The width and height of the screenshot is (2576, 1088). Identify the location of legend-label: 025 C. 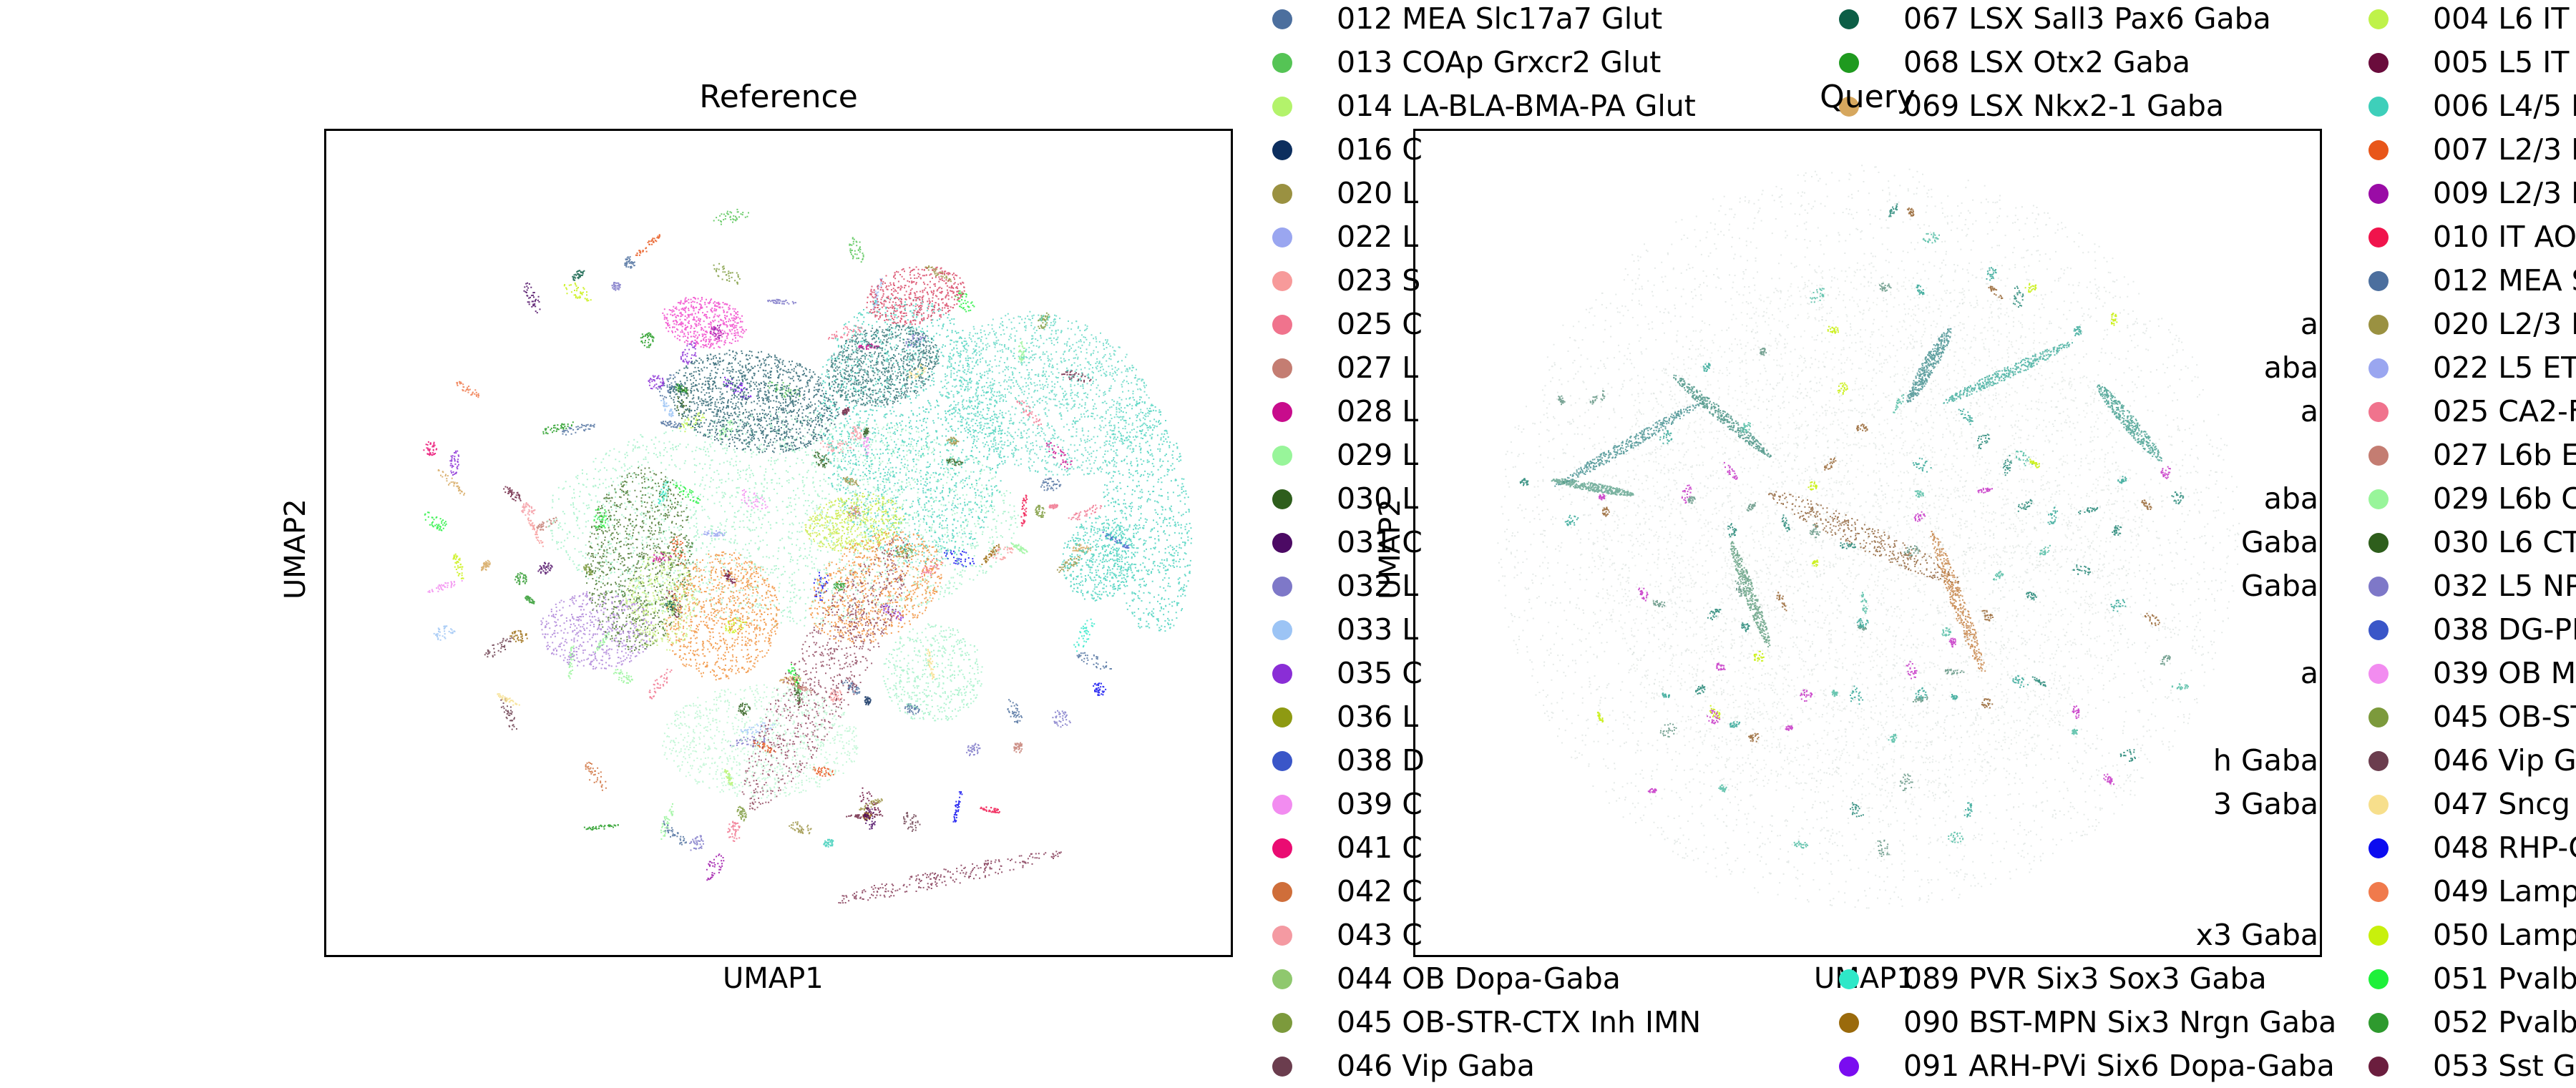
(1380, 324).